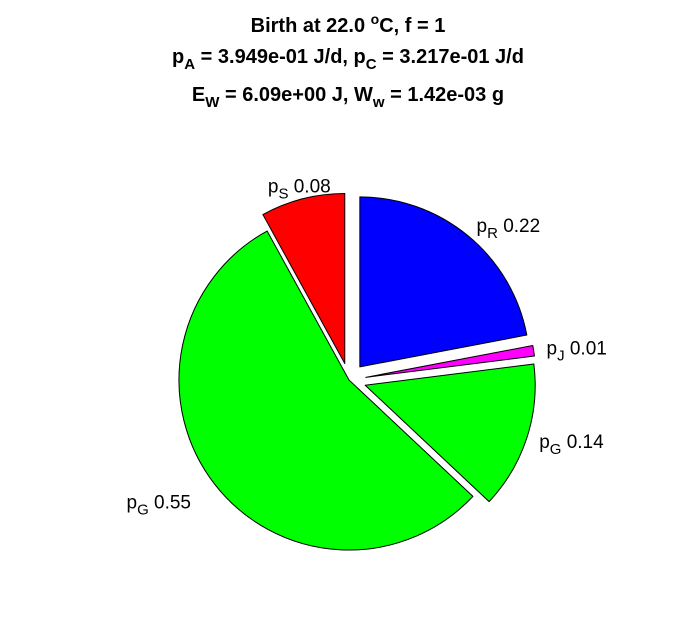  Describe the element at coordinates (299, 189) in the screenshot. I see `slice-label-4: pS 0.08` at that location.